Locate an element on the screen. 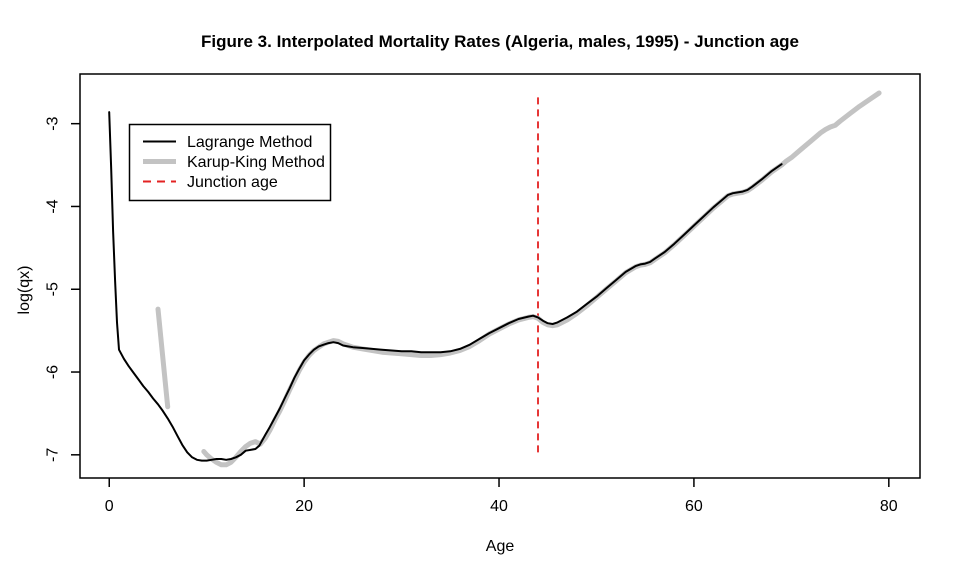  y-tick-label: -6 is located at coordinates (53, 372).